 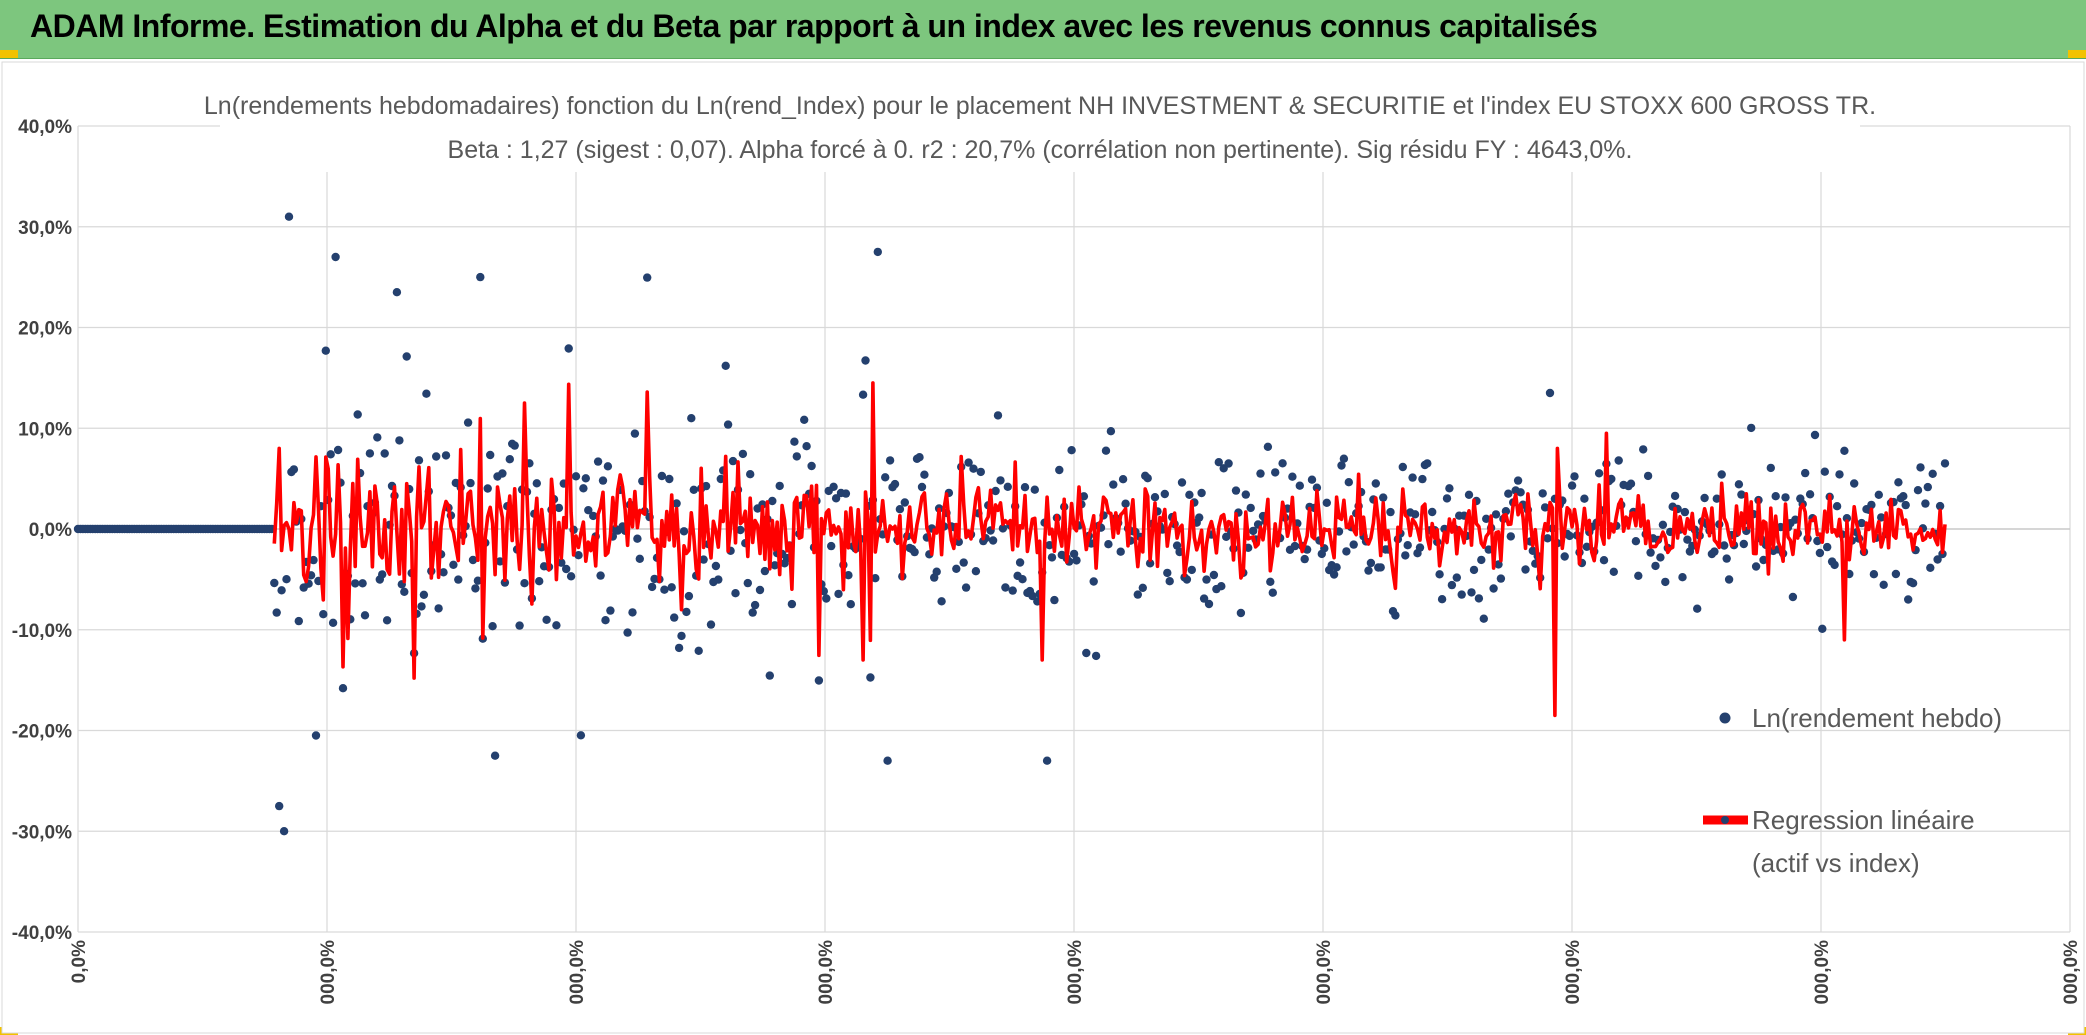 I want to click on y-tick-label: 40,0%, so click(x=45, y=127).